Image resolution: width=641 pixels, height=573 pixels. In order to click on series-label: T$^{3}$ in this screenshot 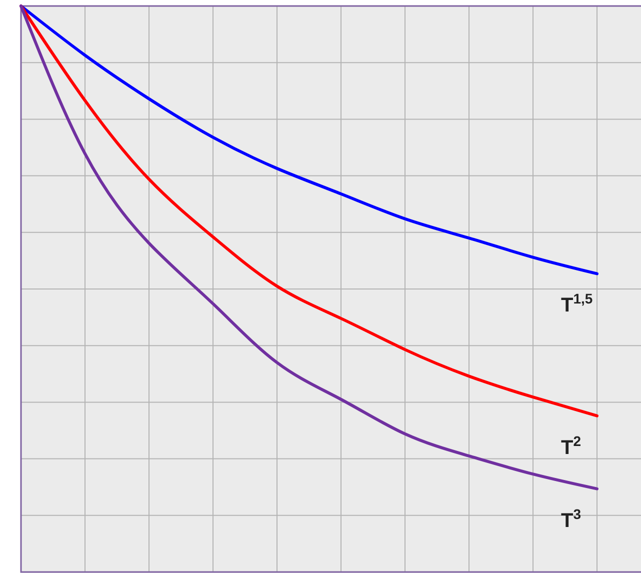, I will do `click(571, 519)`.